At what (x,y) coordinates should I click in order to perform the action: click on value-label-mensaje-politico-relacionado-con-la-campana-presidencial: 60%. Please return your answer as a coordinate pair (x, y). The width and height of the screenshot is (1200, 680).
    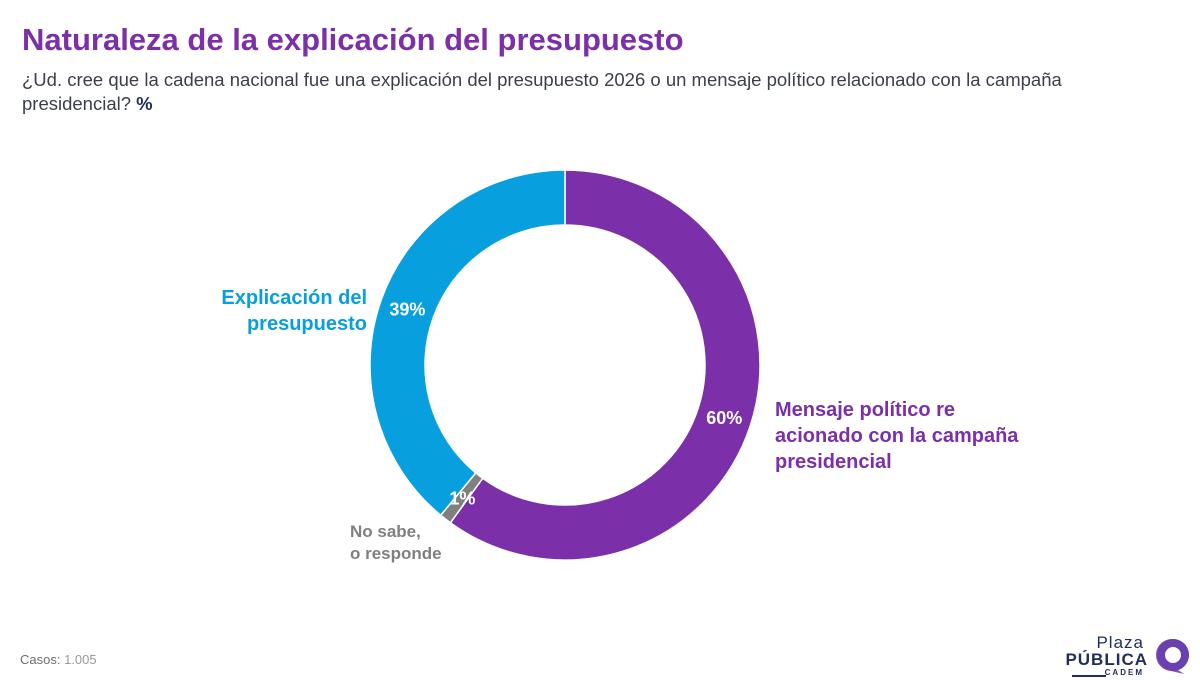
    Looking at the image, I should click on (724, 418).